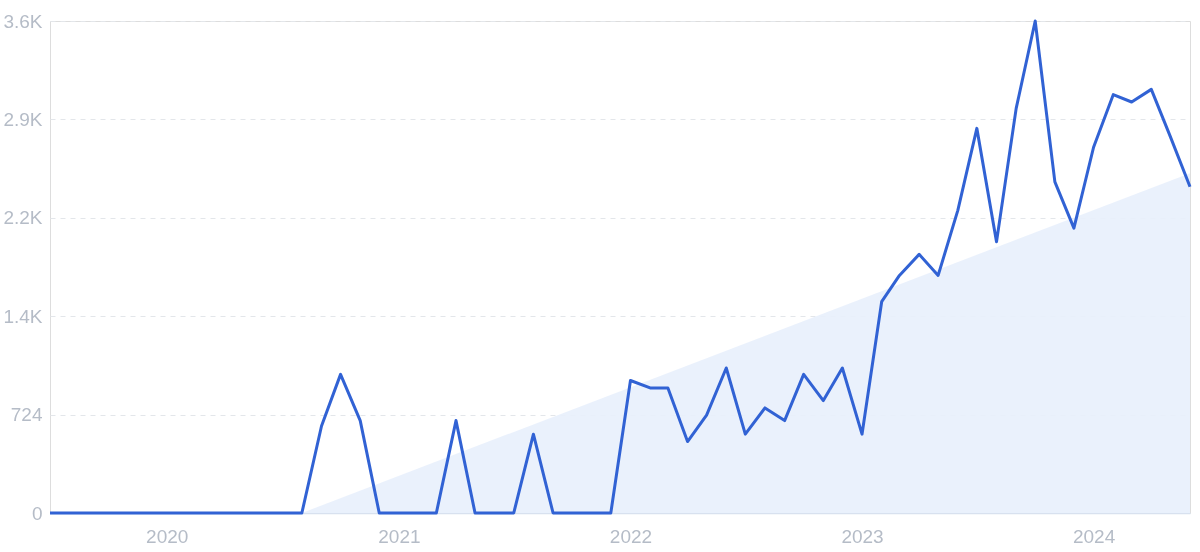 This screenshot has width=1200, height=552. I want to click on x-tick-label: 2020, so click(167, 536).